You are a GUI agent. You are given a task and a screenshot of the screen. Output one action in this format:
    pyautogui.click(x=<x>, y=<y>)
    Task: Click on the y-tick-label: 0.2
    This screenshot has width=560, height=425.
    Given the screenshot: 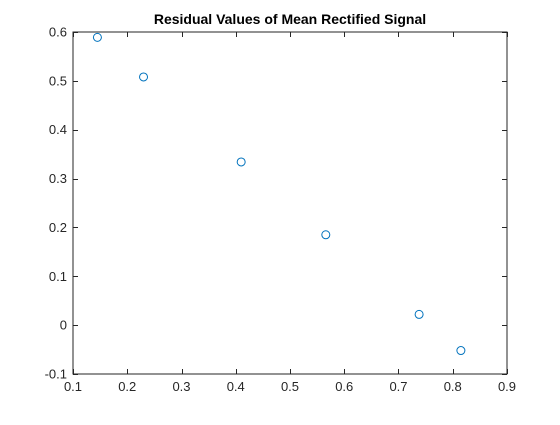 What is the action you would take?
    pyautogui.click(x=58, y=227)
    